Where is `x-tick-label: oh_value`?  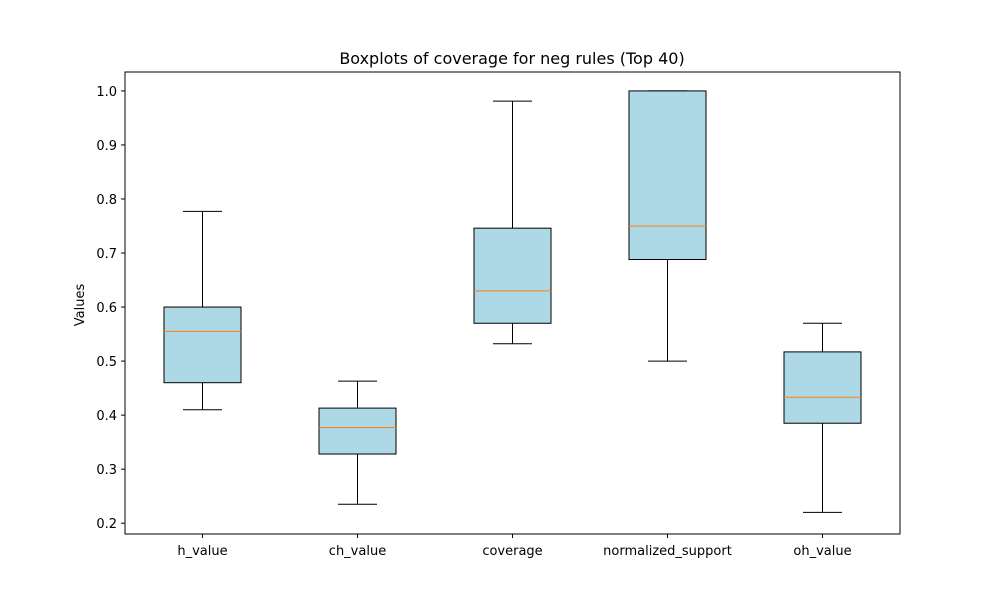
x-tick-label: oh_value is located at coordinates (822, 551).